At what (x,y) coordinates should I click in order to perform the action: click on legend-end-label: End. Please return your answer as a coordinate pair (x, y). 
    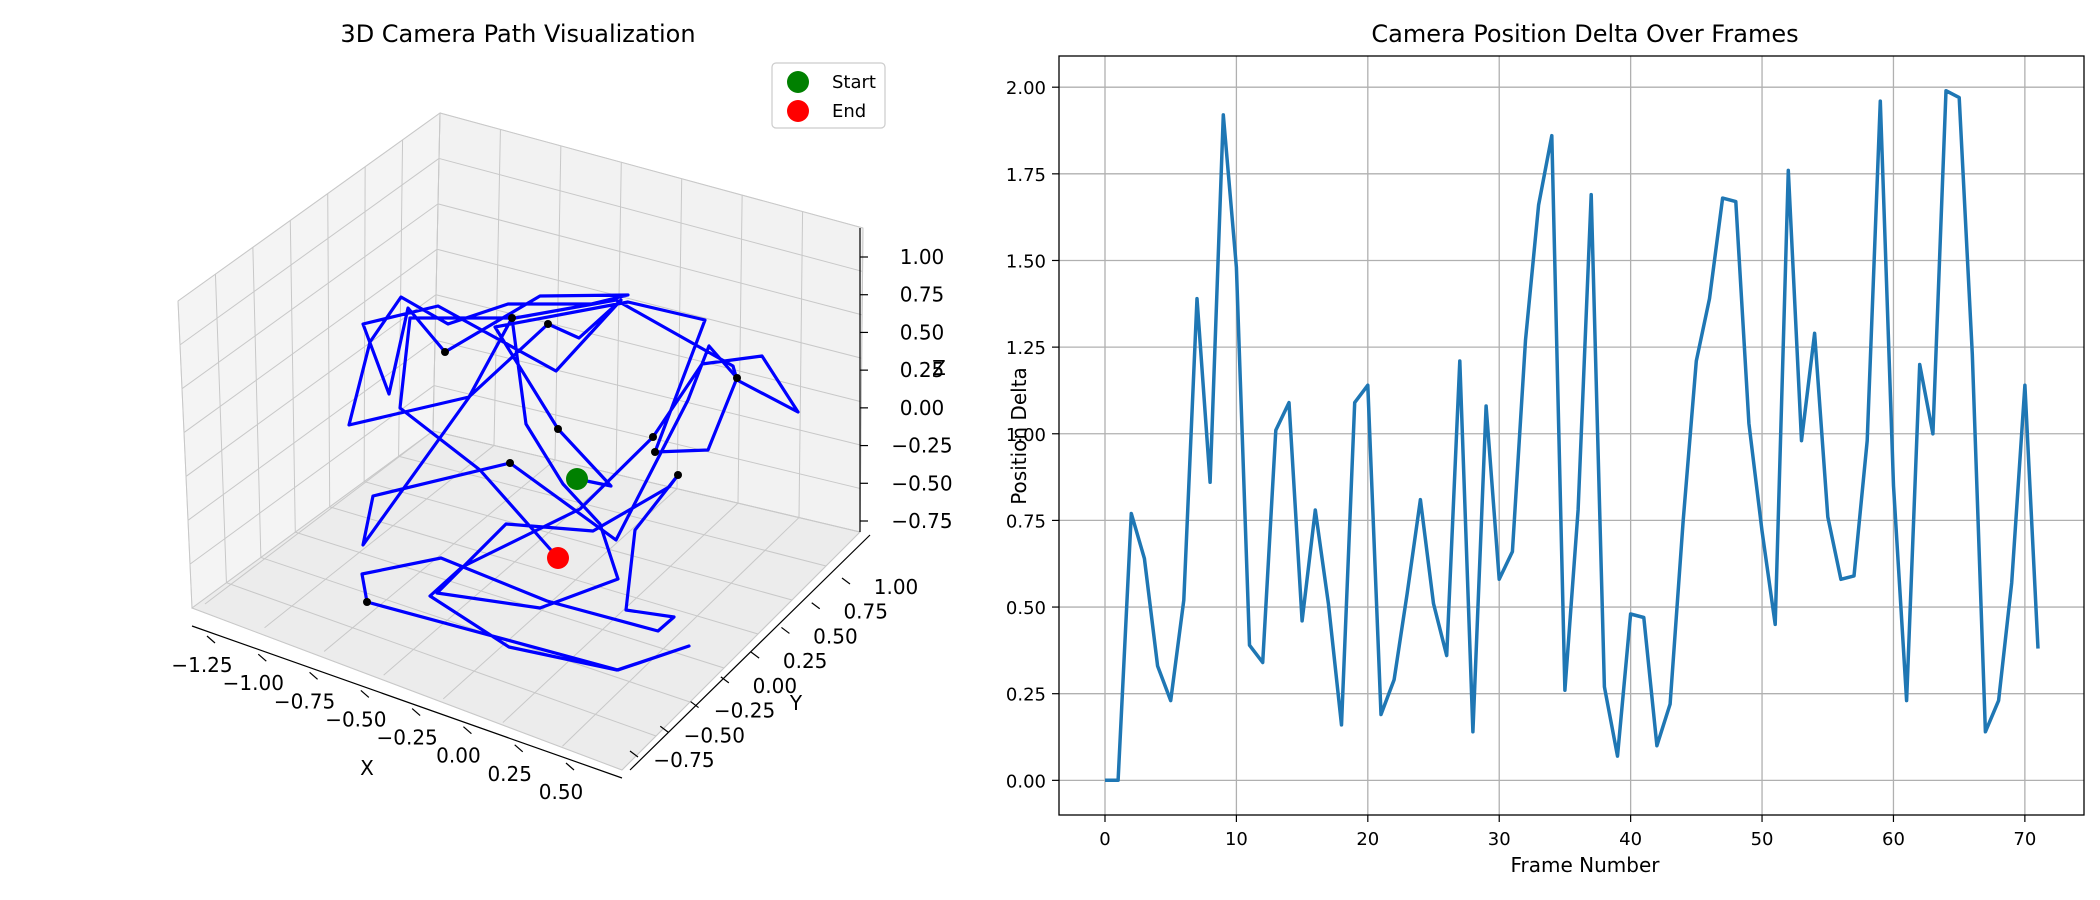
    Looking at the image, I should click on (849, 111).